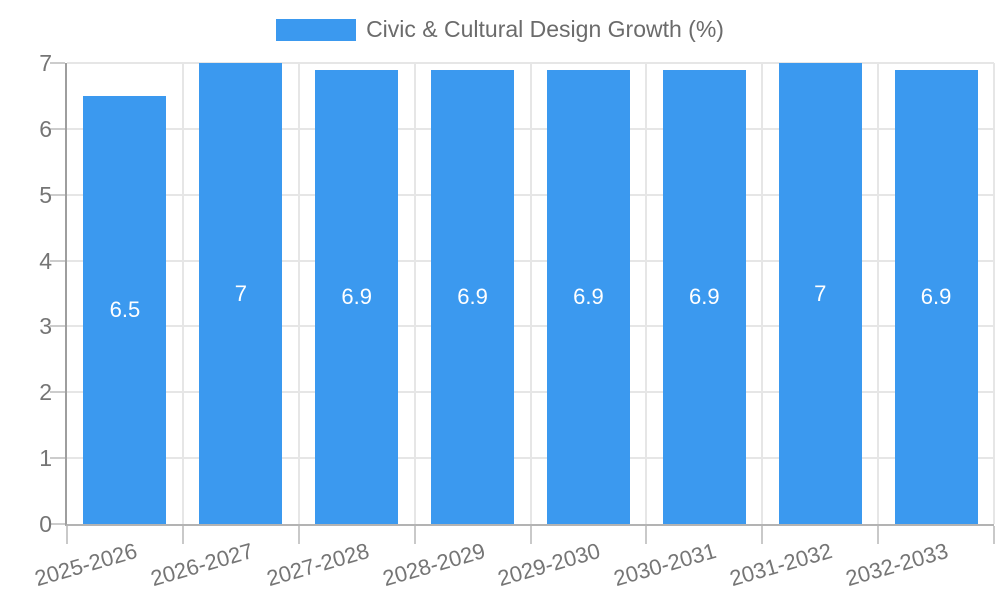  Describe the element at coordinates (45, 63) in the screenshot. I see `y-axis-tick-label: 7` at that location.